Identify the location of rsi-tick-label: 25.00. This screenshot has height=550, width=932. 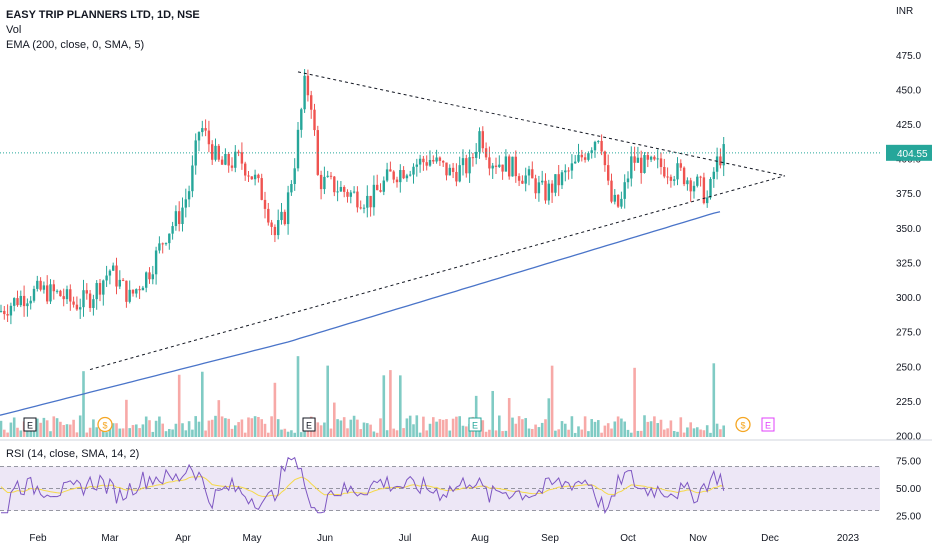
(908, 517).